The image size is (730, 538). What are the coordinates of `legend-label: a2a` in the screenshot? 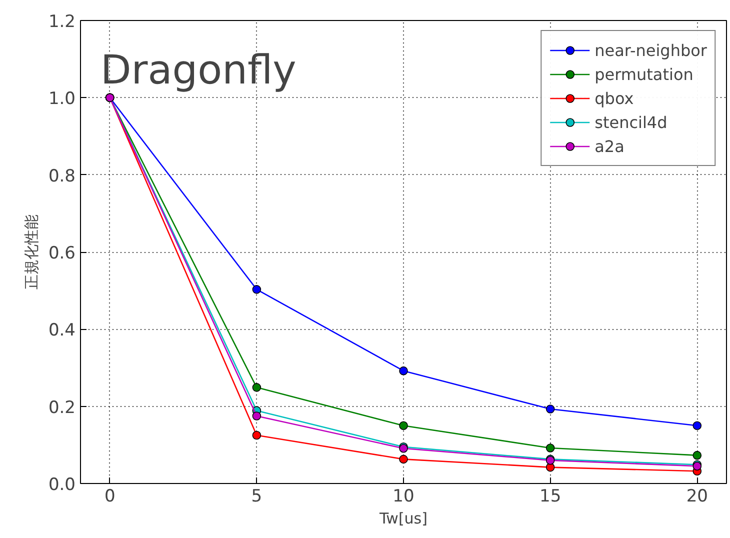 It's located at (609, 146).